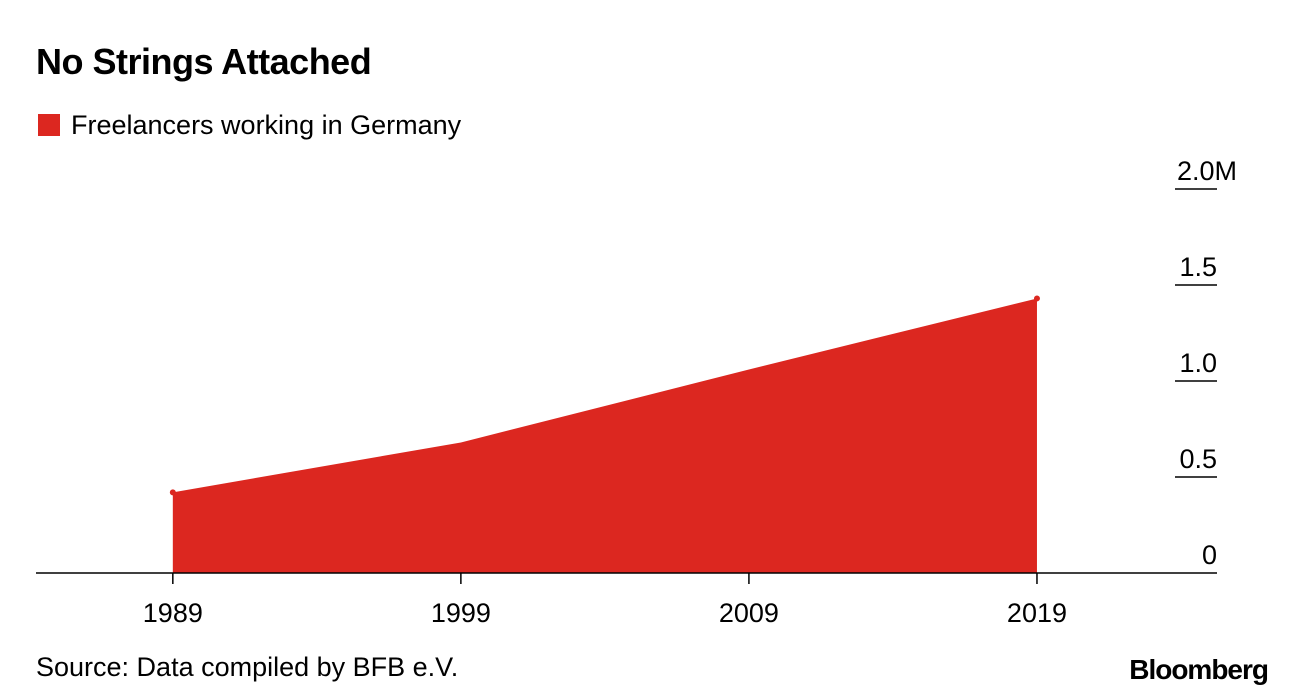  I want to click on source-note: Source: Data compiled by BFB e.V., so click(247, 667).